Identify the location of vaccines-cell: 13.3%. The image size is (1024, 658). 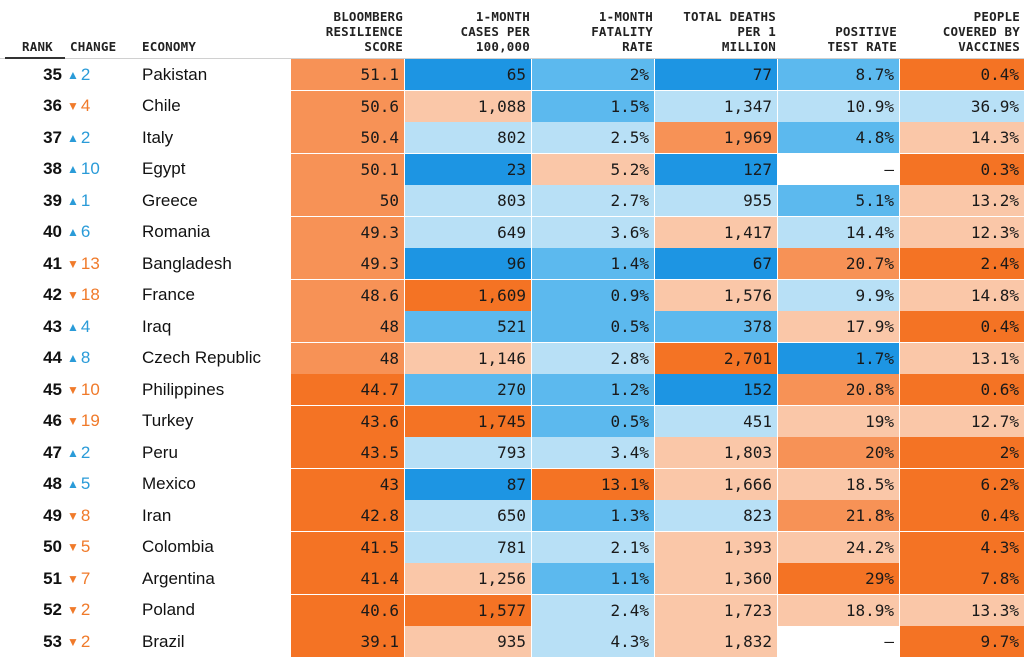
(962, 610).